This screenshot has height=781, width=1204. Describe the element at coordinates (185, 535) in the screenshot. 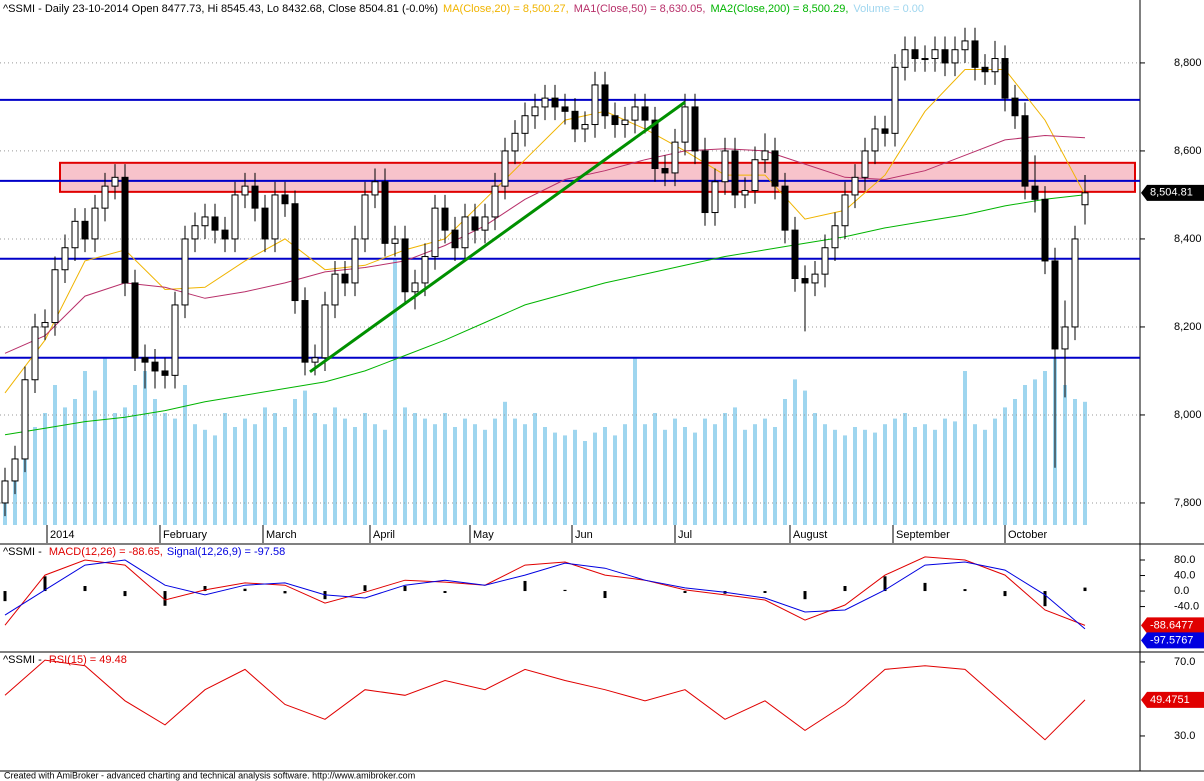

I see `x-tick-label: February` at that location.